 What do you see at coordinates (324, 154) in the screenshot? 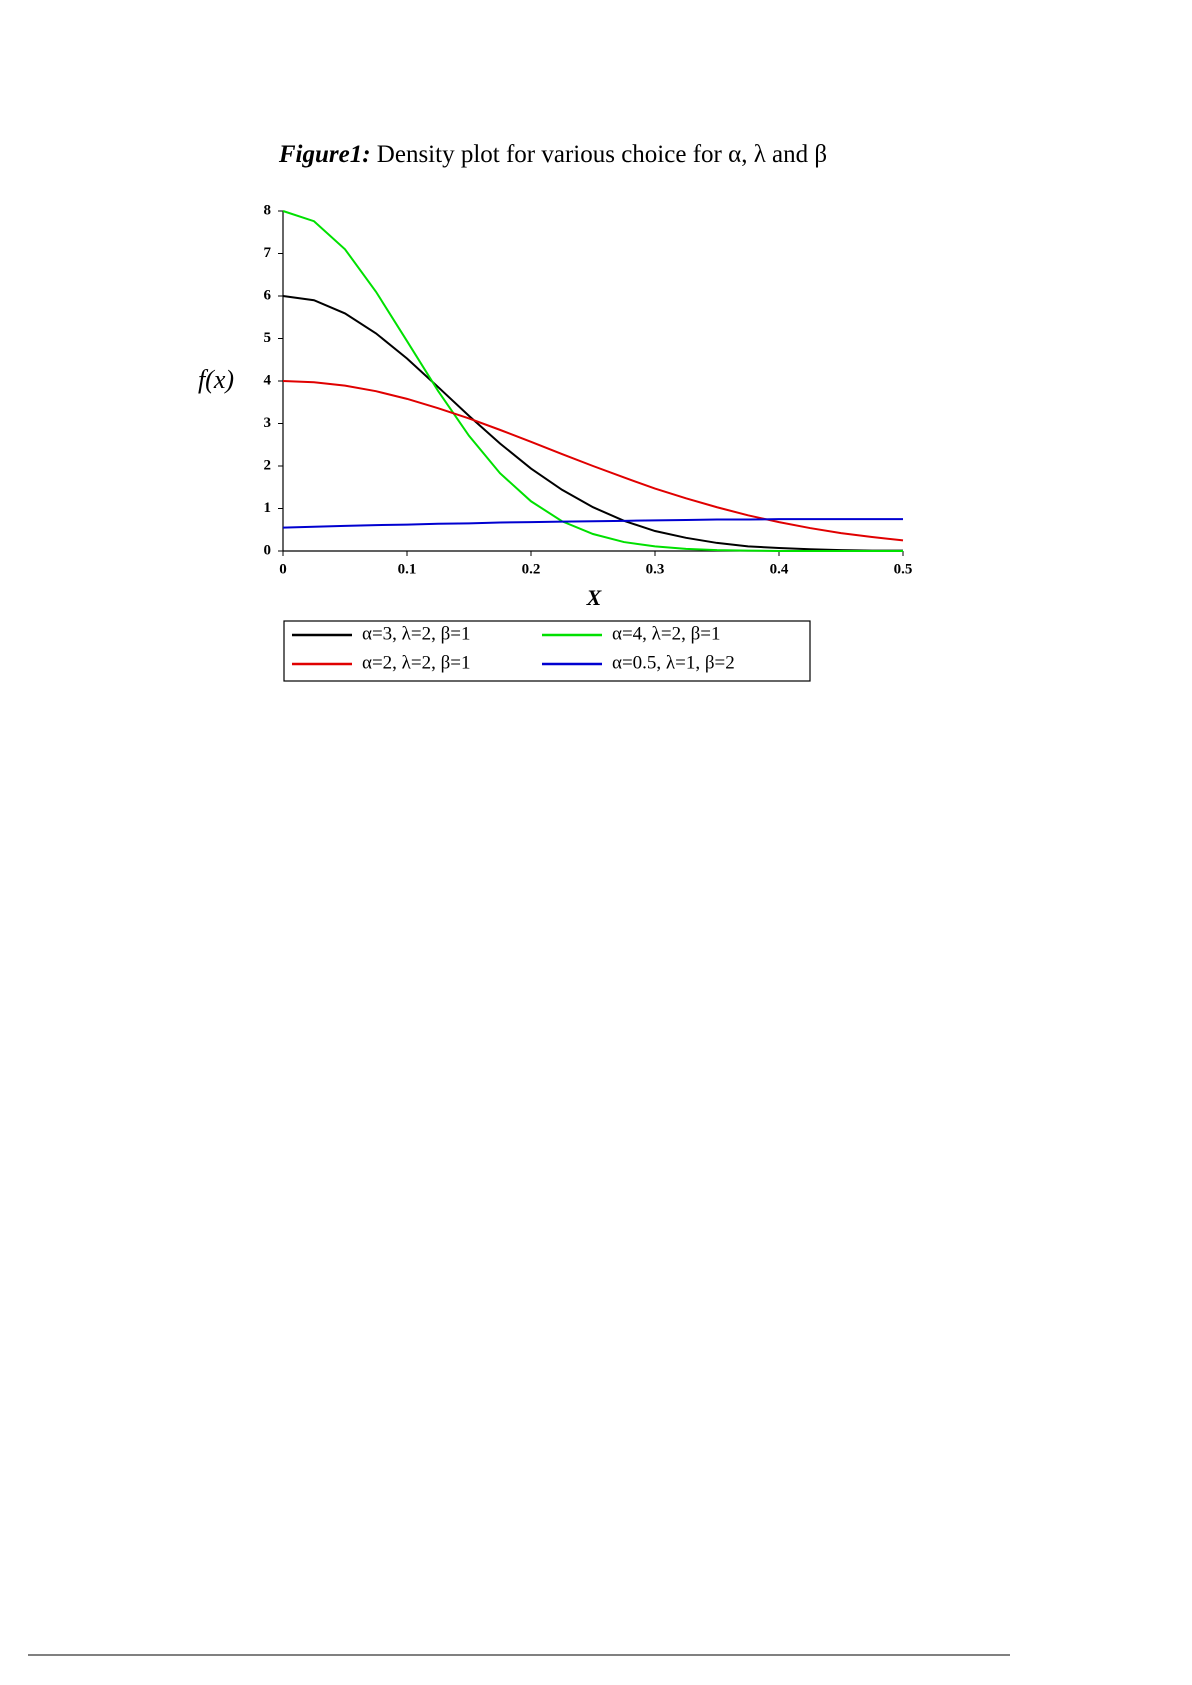
I see `title-label: Figure1:` at bounding box center [324, 154].